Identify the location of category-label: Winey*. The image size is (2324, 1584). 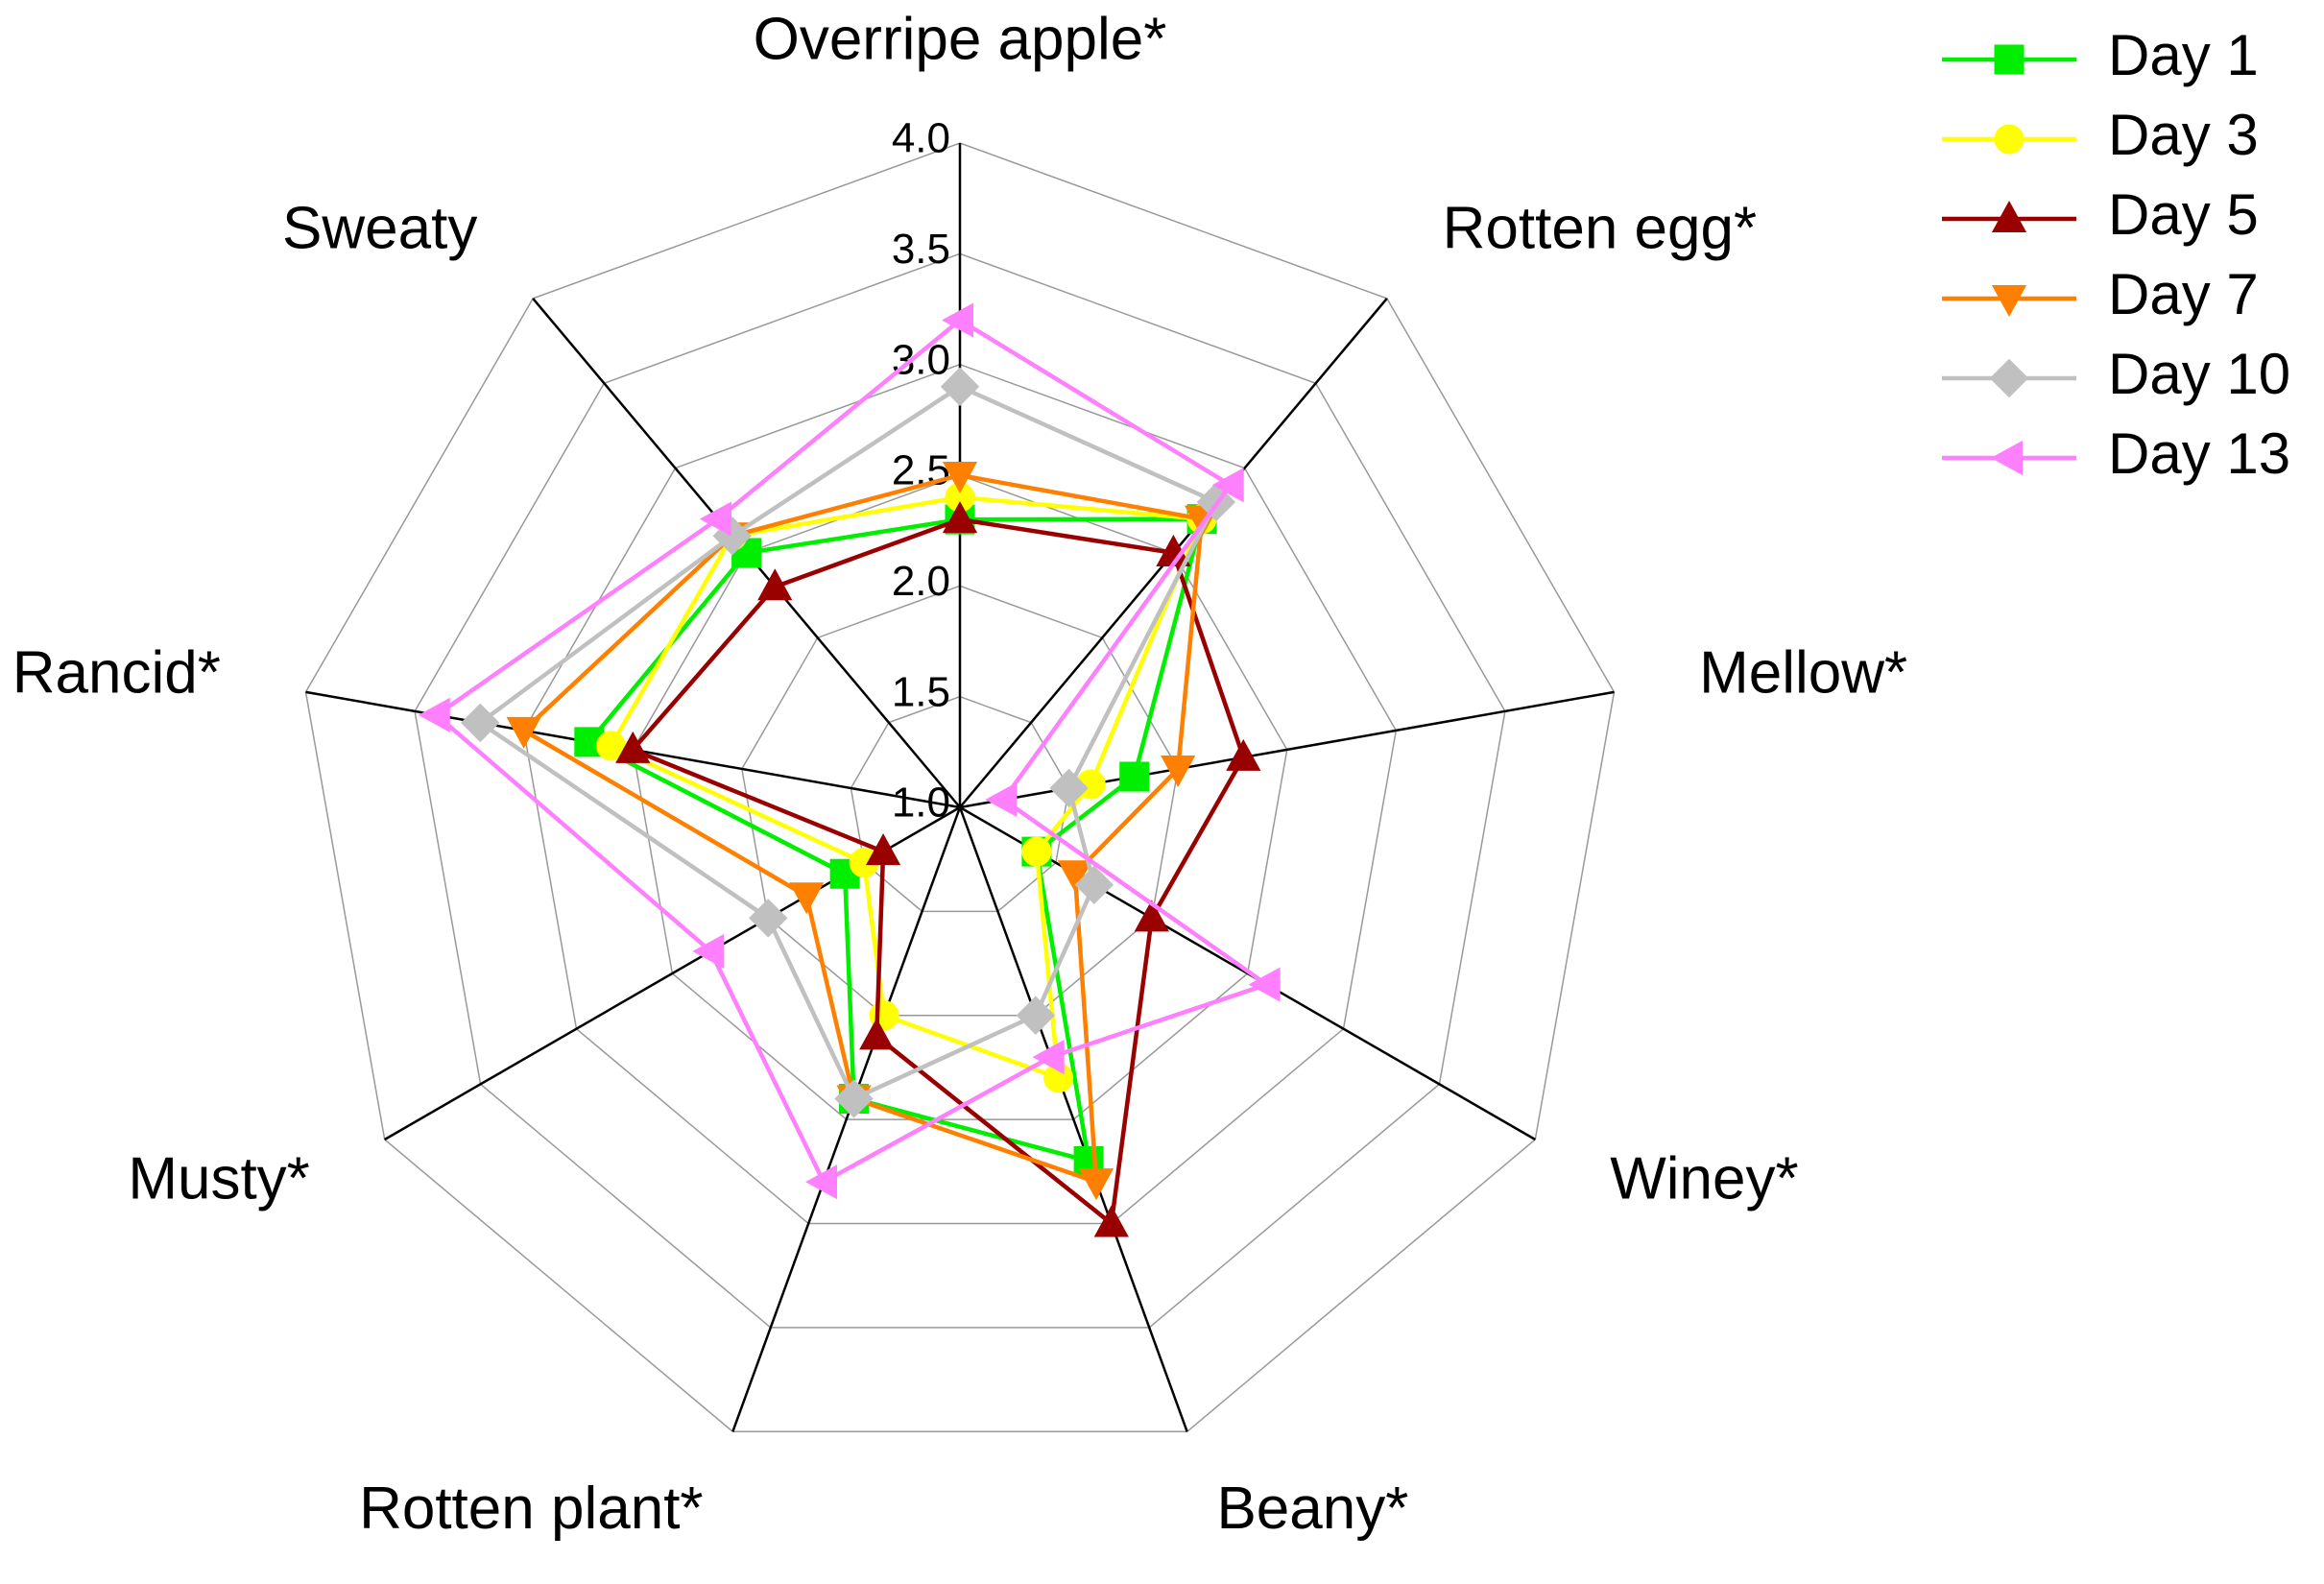
(1704, 1178).